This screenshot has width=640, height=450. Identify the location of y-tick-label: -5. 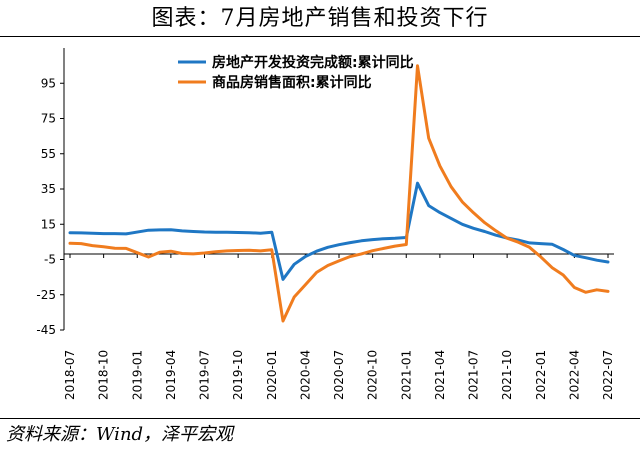
(50, 260).